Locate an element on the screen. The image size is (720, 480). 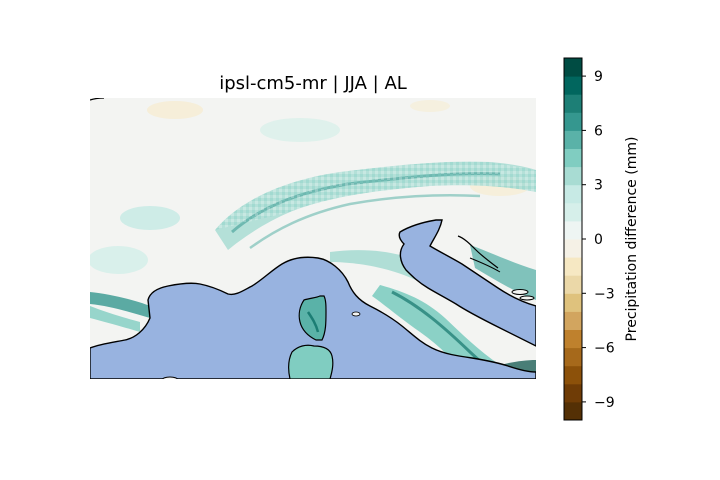
map-title: ipsl-cm5-mr | JJA | AL is located at coordinates (313, 83).